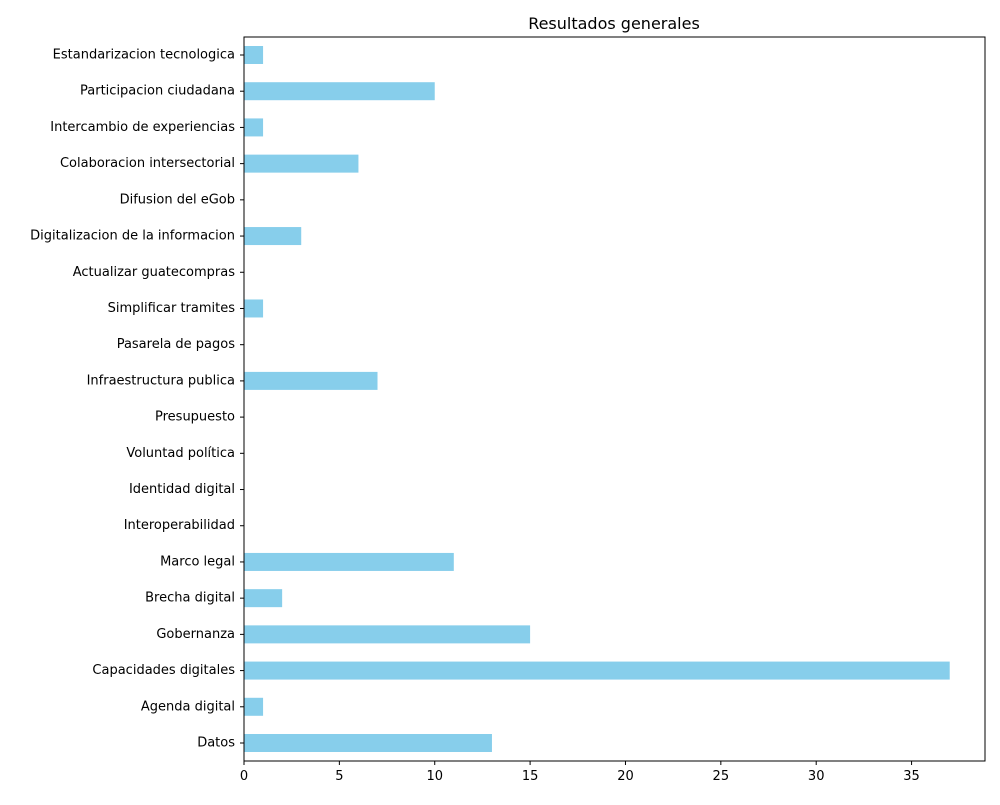  What do you see at coordinates (163, 670) in the screenshot?
I see `category-label: Capacidades digitales` at bounding box center [163, 670].